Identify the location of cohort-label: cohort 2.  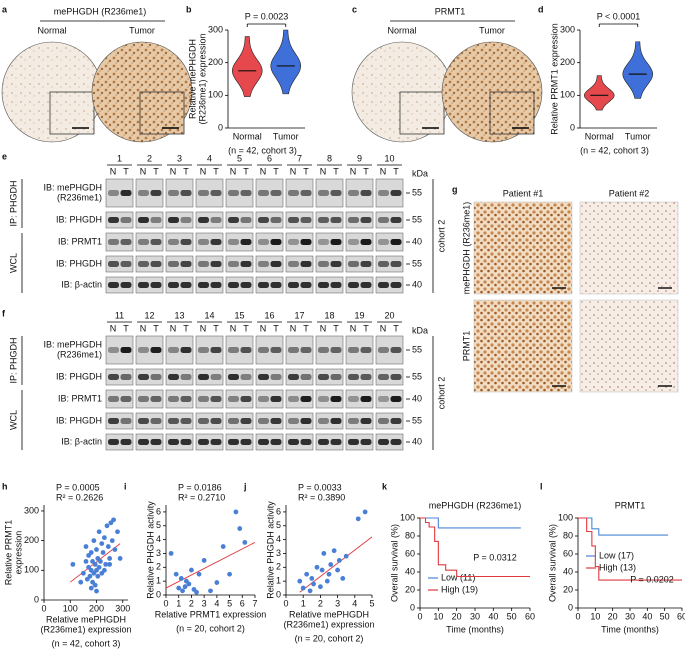
(441, 236).